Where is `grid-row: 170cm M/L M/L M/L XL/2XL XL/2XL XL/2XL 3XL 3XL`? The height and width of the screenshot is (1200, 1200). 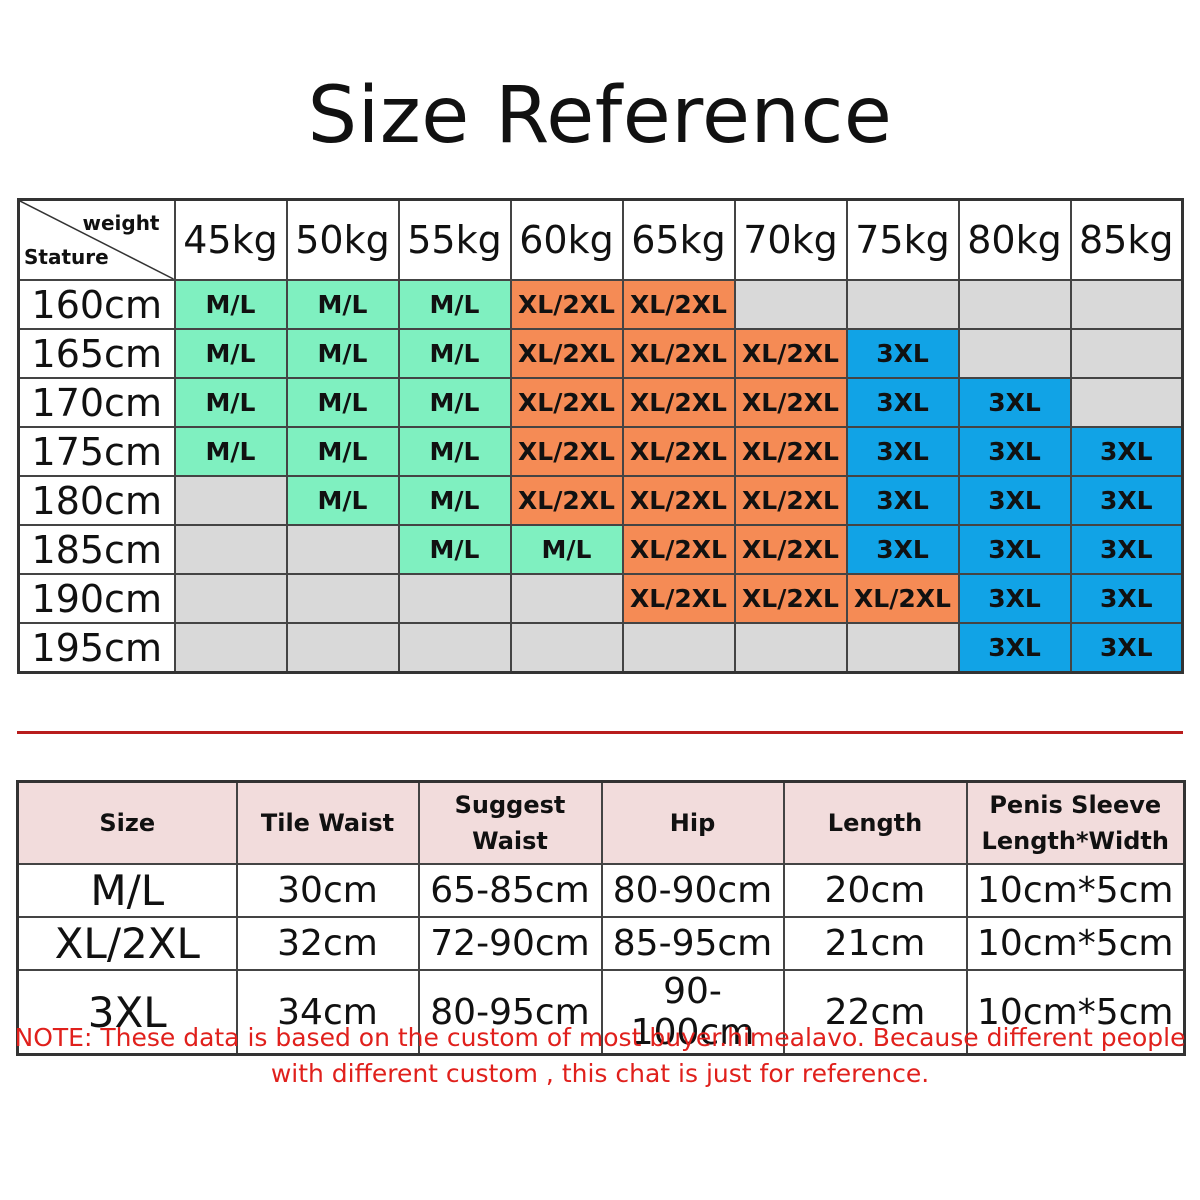
grid-row: 170cm M/L M/L M/L XL/2XL XL/2XL XL/2XL 3XL 3XL is located at coordinates (600, 402).